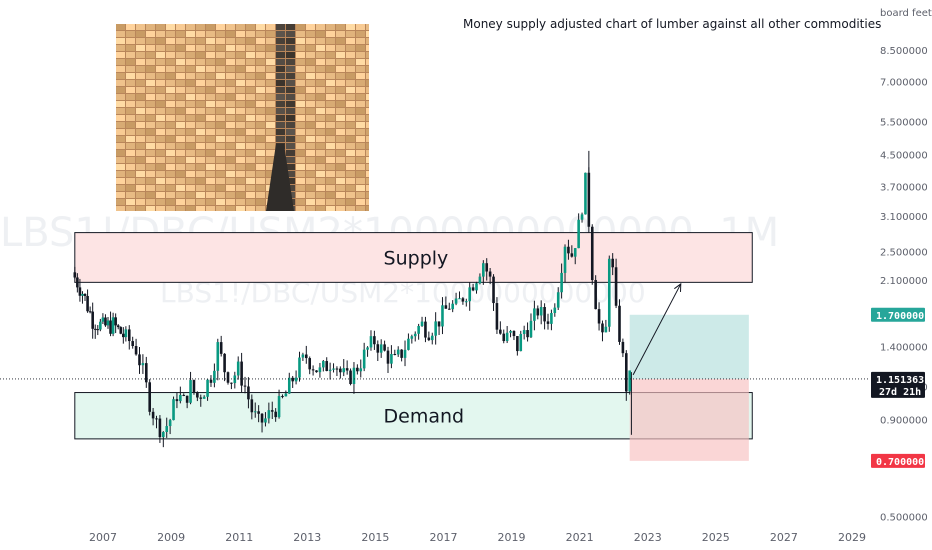  What do you see at coordinates (900, 462) in the screenshot?
I see `stop-price-label: 0.700000` at bounding box center [900, 462].